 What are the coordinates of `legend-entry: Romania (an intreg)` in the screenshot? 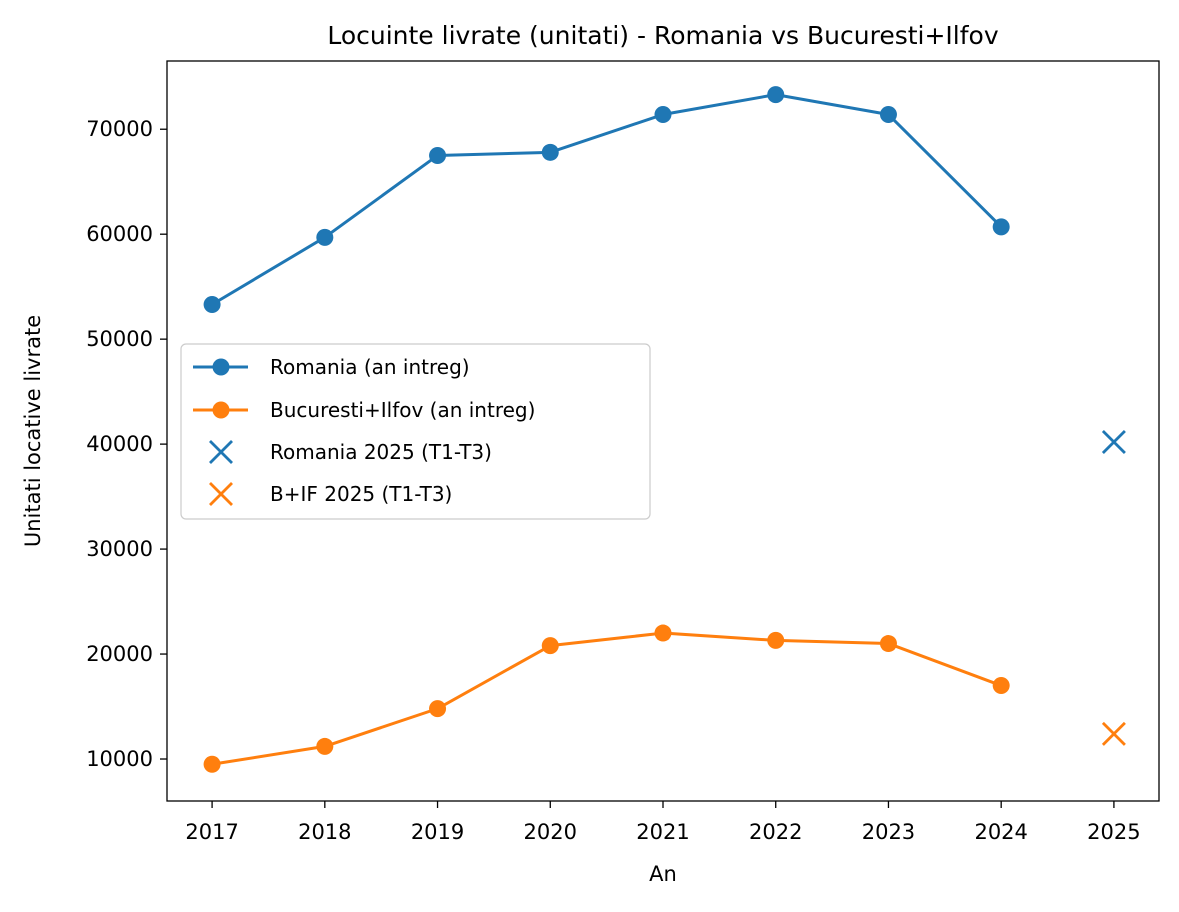 It's located at (331, 367).